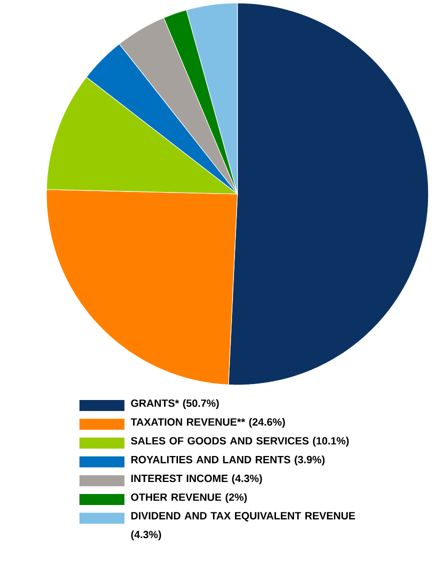 The image size is (446, 564). Describe the element at coordinates (188, 498) in the screenshot. I see `legend-label: OTHER REVENUE (2%)` at that location.